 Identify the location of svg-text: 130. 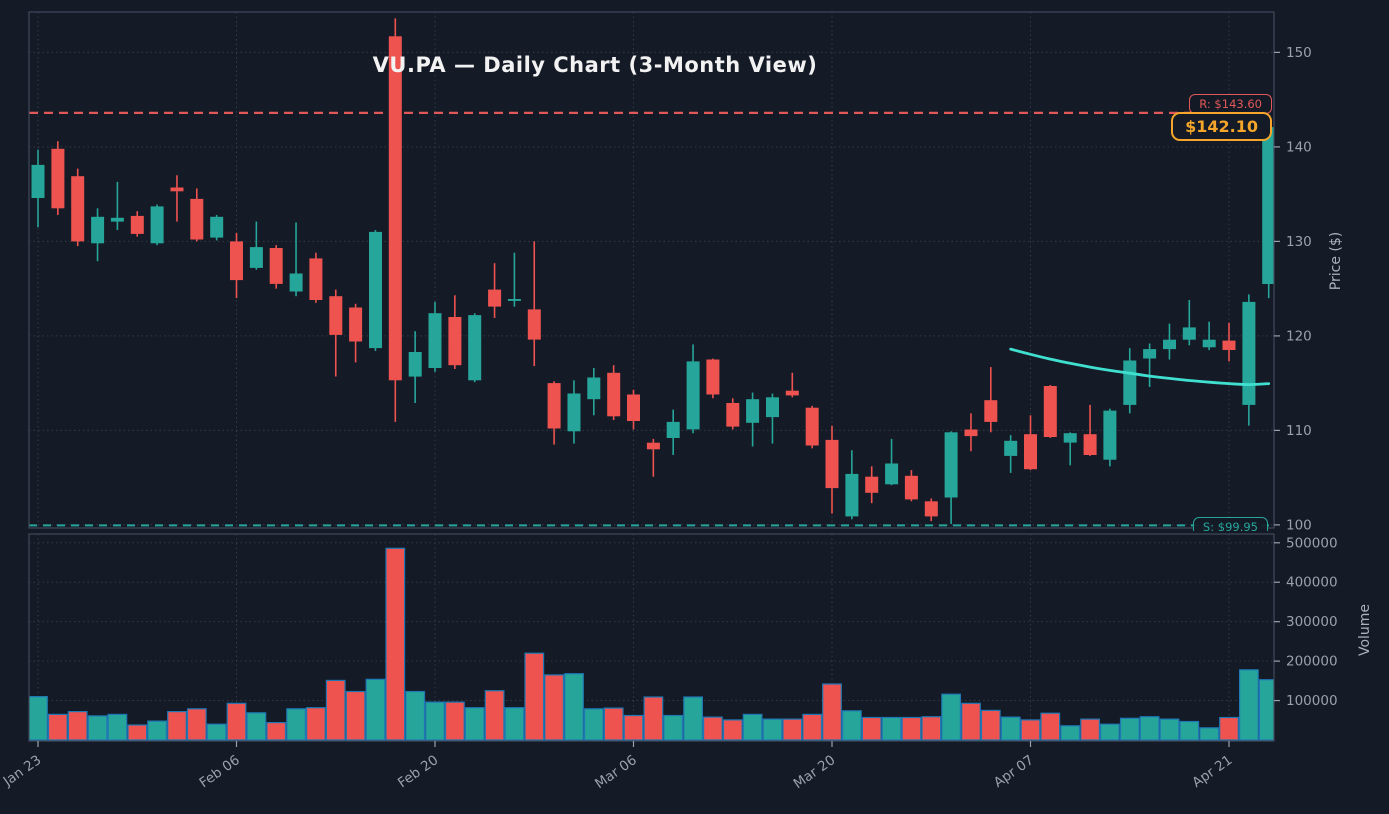
(1299, 242).